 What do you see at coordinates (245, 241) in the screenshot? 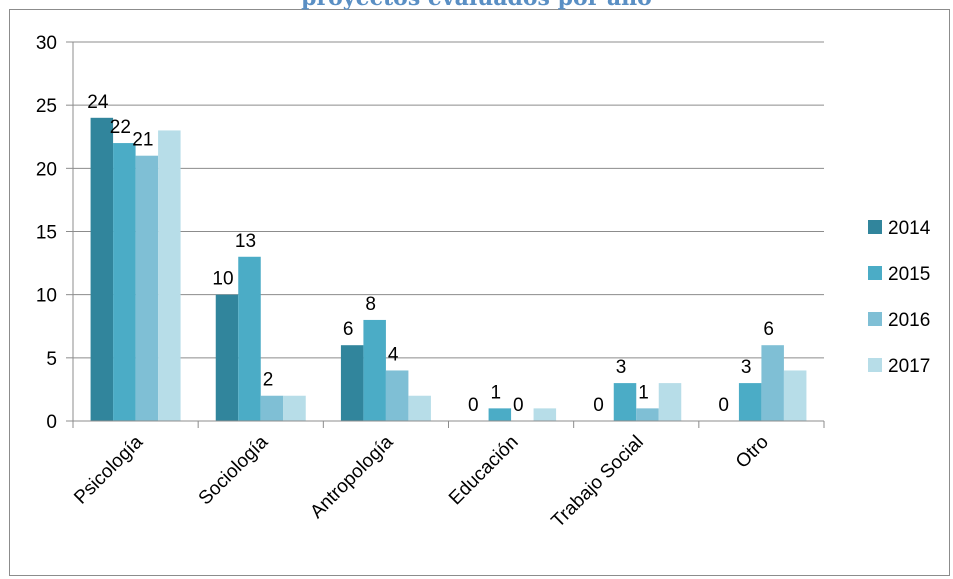
I see `data-label: 13` at bounding box center [245, 241].